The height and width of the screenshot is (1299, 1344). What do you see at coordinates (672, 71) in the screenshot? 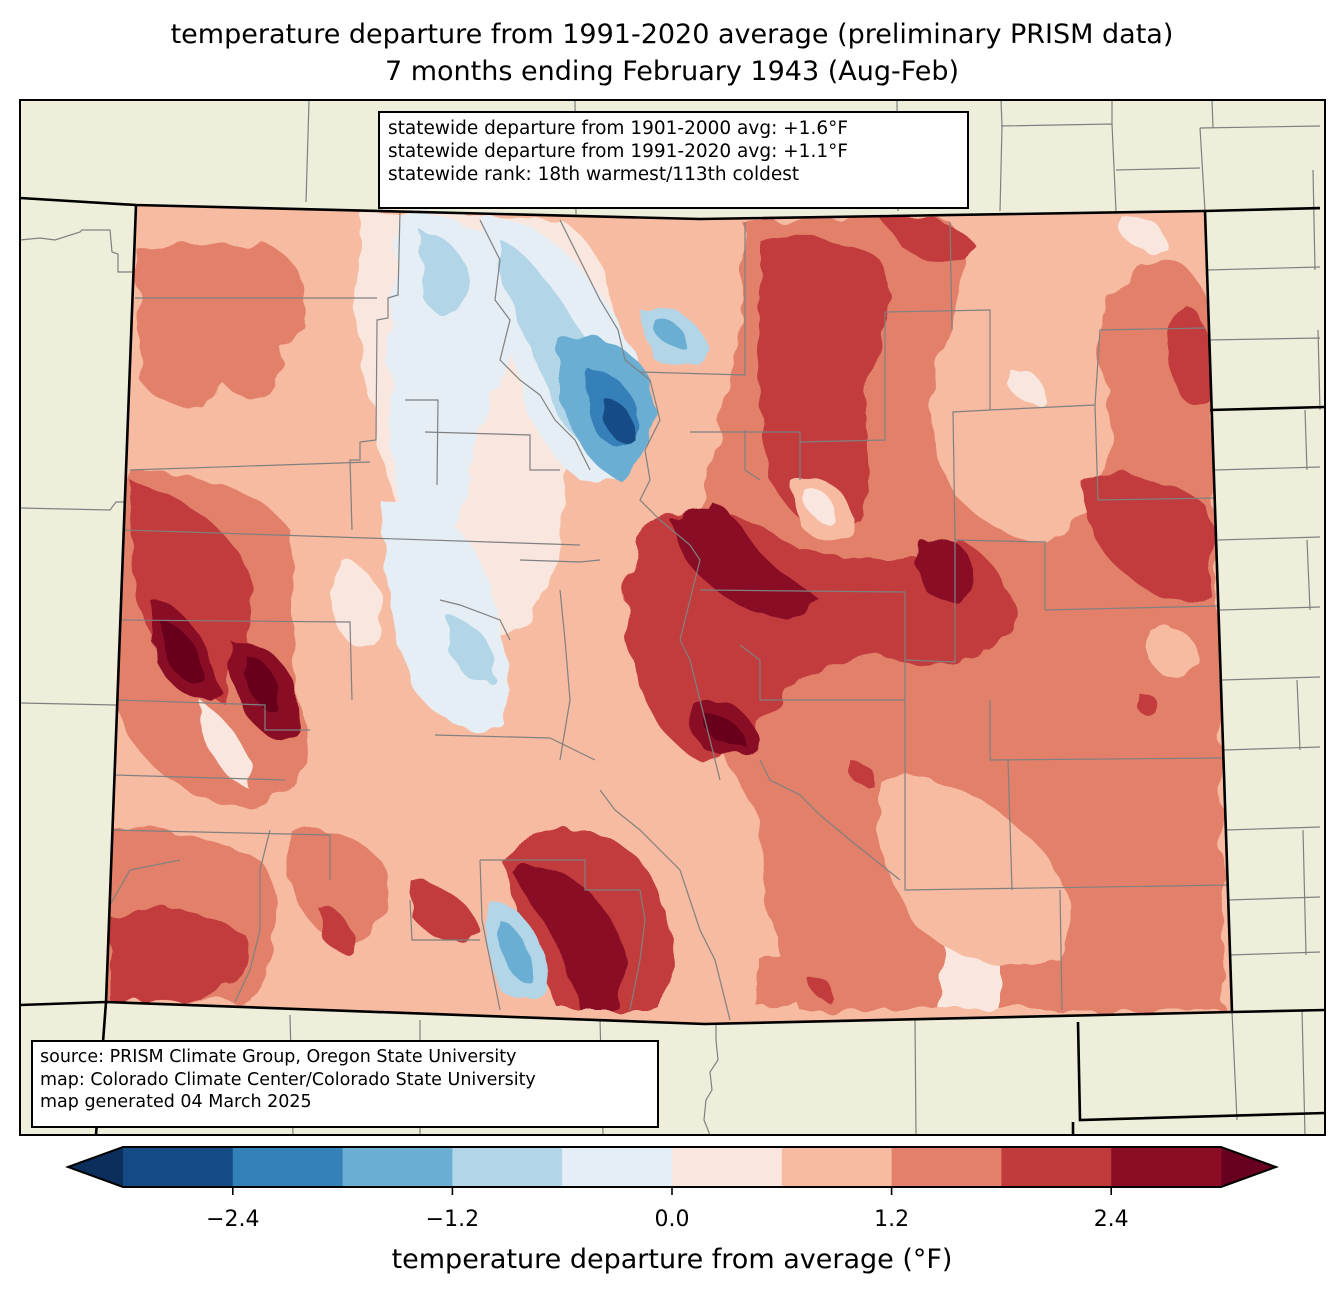
I see `map-subtitle: 7 months ending February 1943 (Aug-Feb)` at bounding box center [672, 71].